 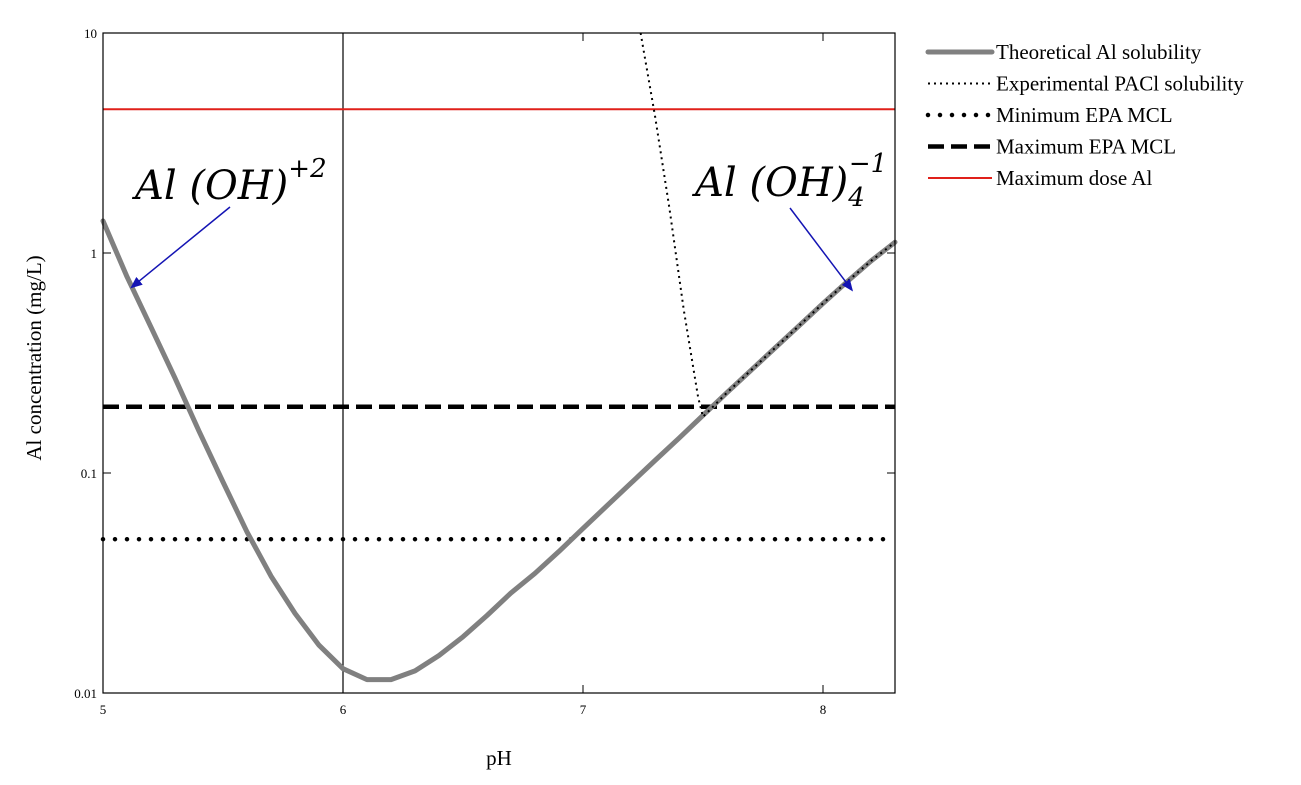 What do you see at coordinates (1099, 52) in the screenshot?
I see `legend-label: Theoretical Al solubility` at bounding box center [1099, 52].